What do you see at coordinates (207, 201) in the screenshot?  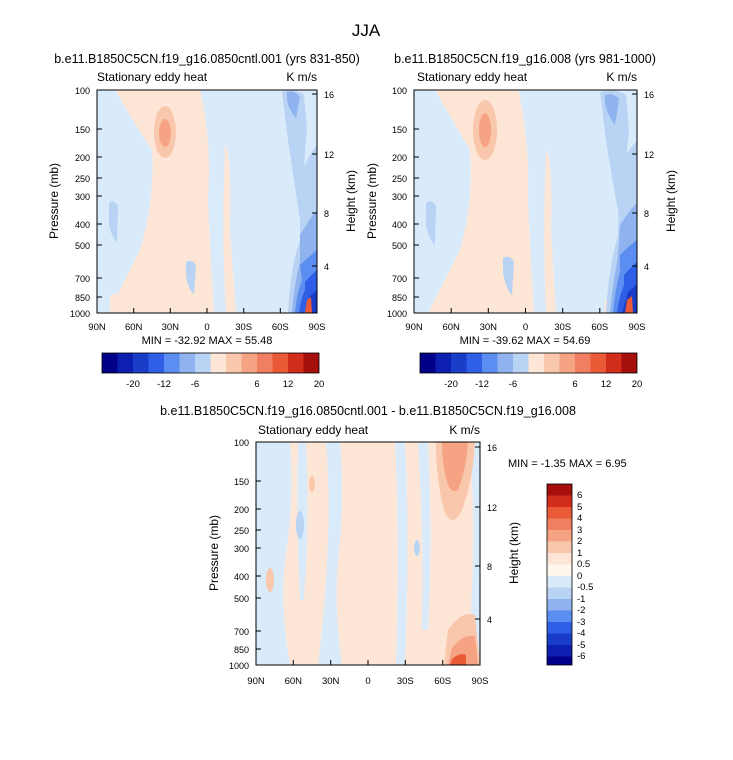 I see `panel-1-contours` at bounding box center [207, 201].